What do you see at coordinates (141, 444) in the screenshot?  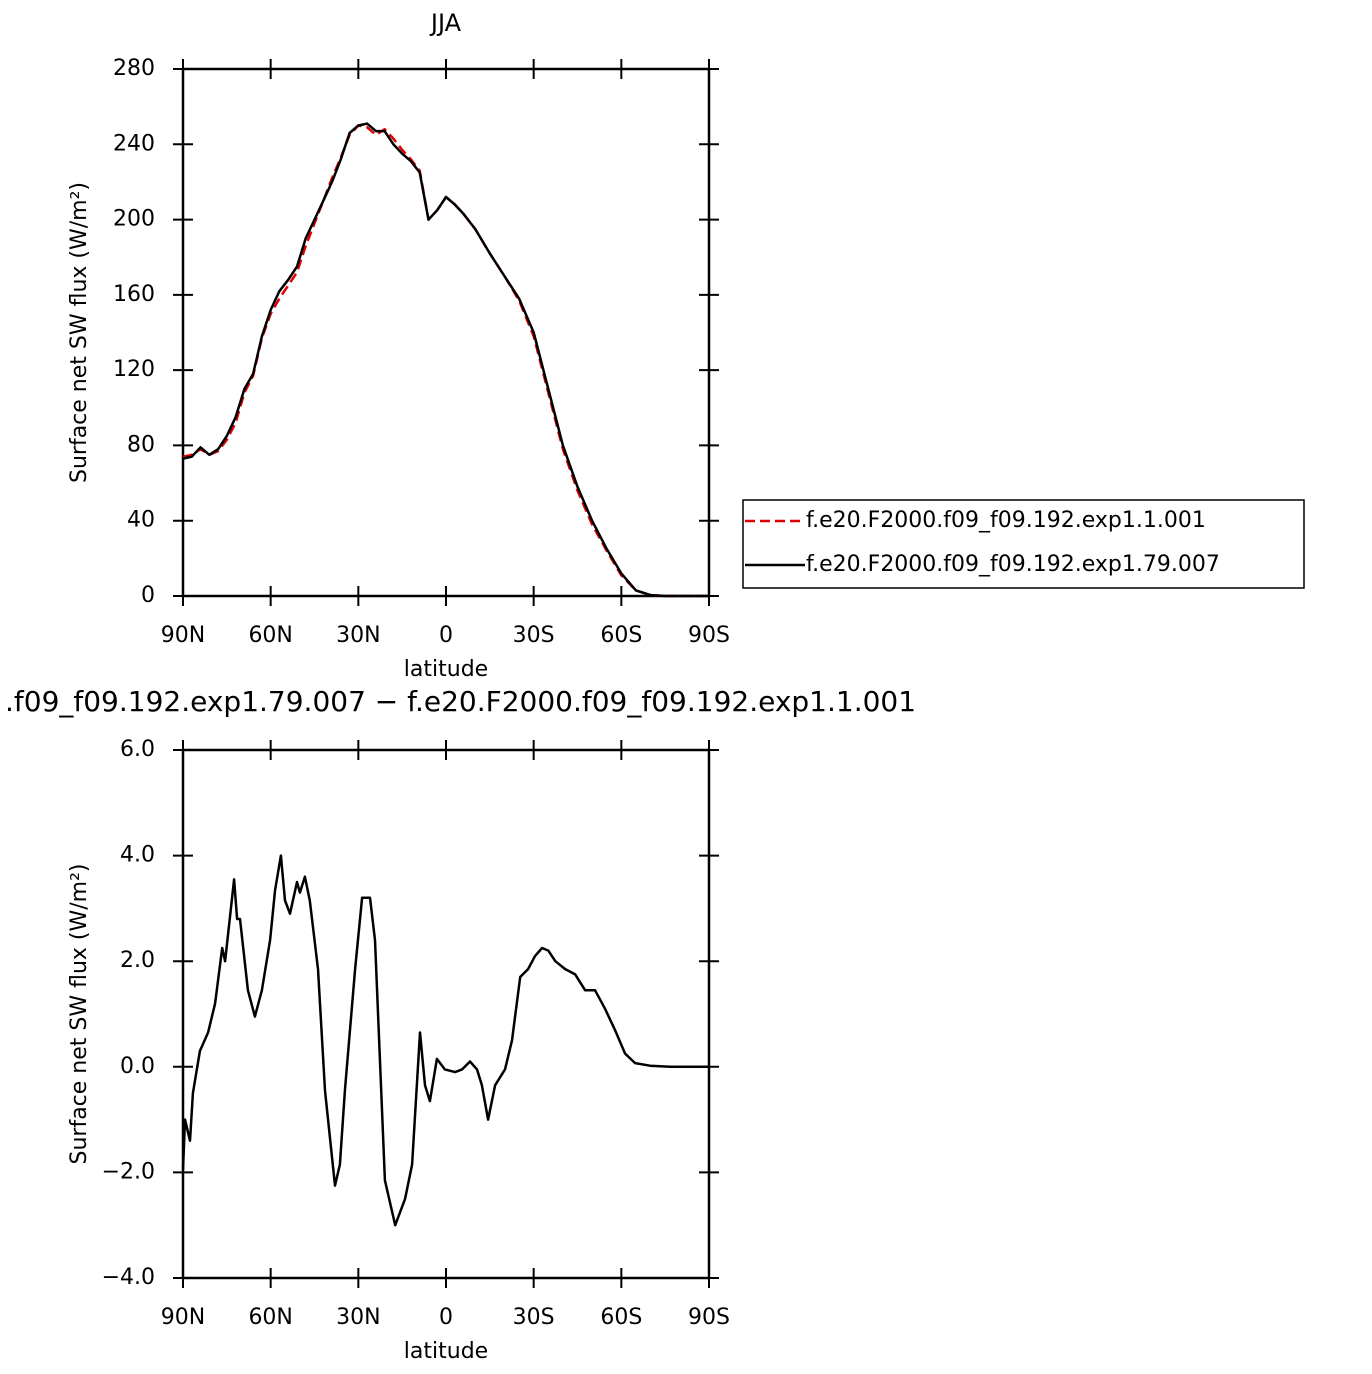 I see `y-tick-label: 80` at bounding box center [141, 444].